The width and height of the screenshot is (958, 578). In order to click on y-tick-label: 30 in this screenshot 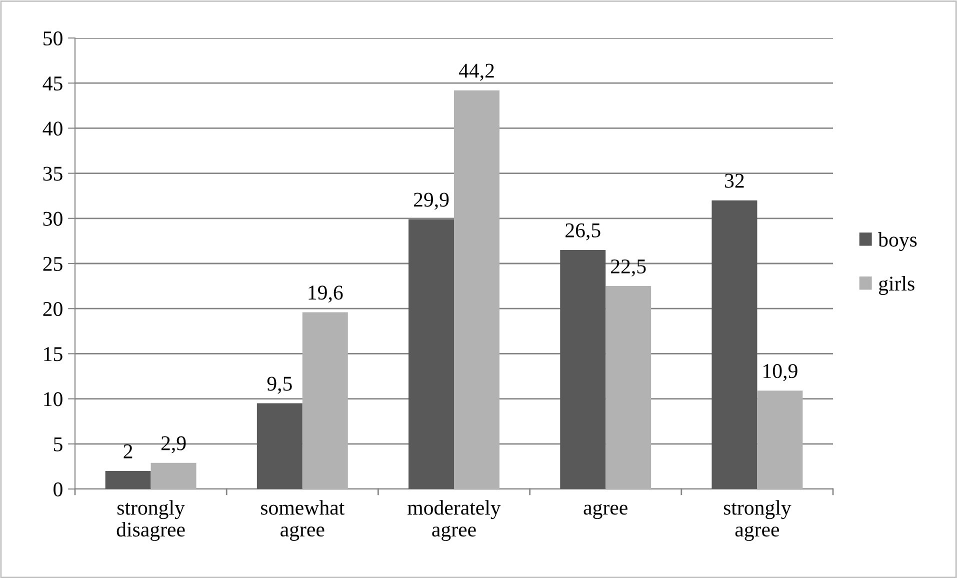, I will do `click(52, 219)`.